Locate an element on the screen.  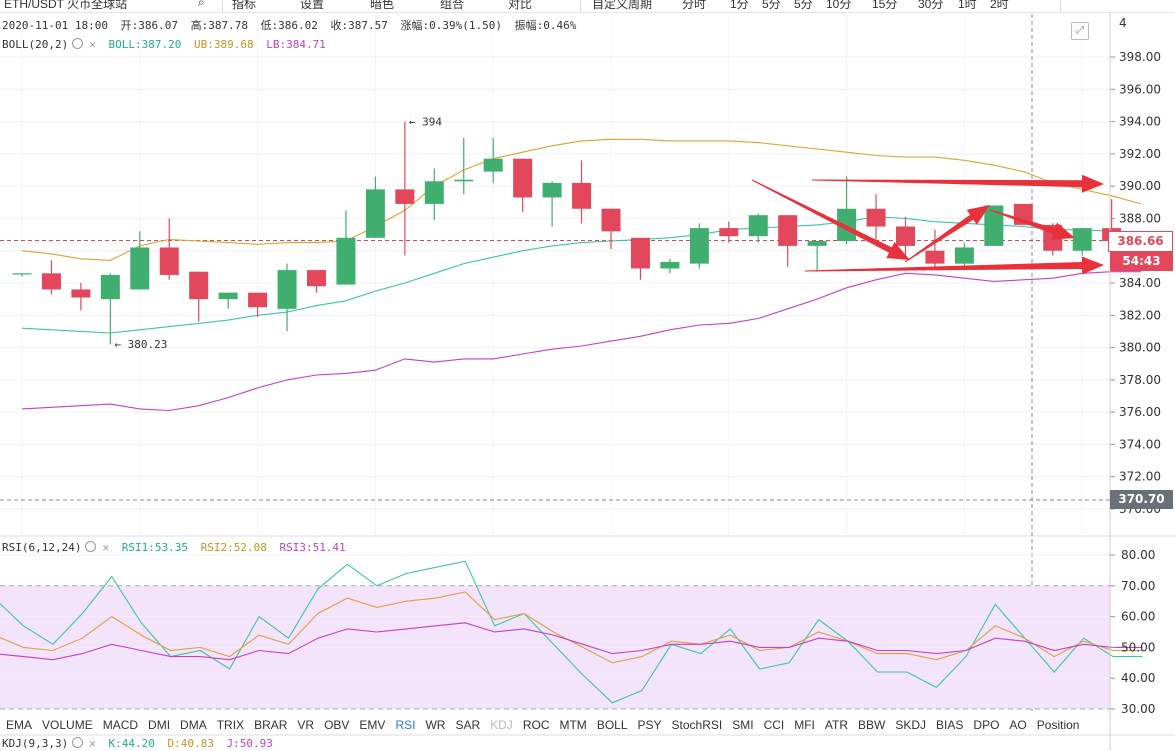
indicator-tab-skdj: SKDJ is located at coordinates (911, 725).